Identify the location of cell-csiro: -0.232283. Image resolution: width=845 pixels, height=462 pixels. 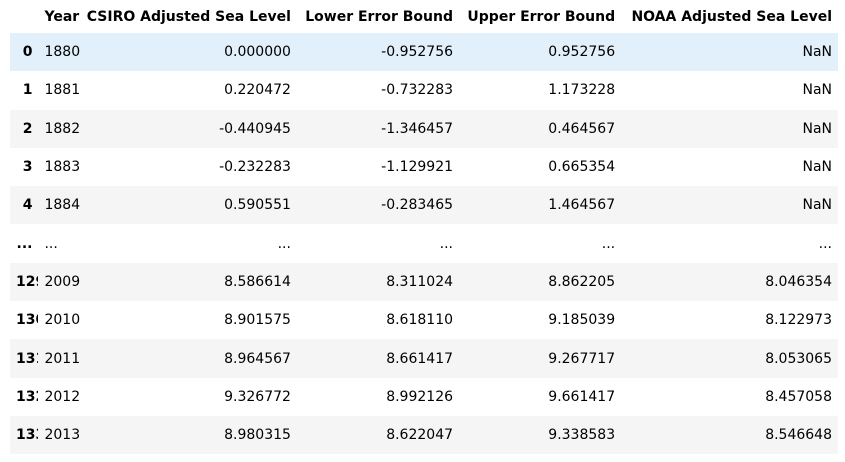
(255, 167).